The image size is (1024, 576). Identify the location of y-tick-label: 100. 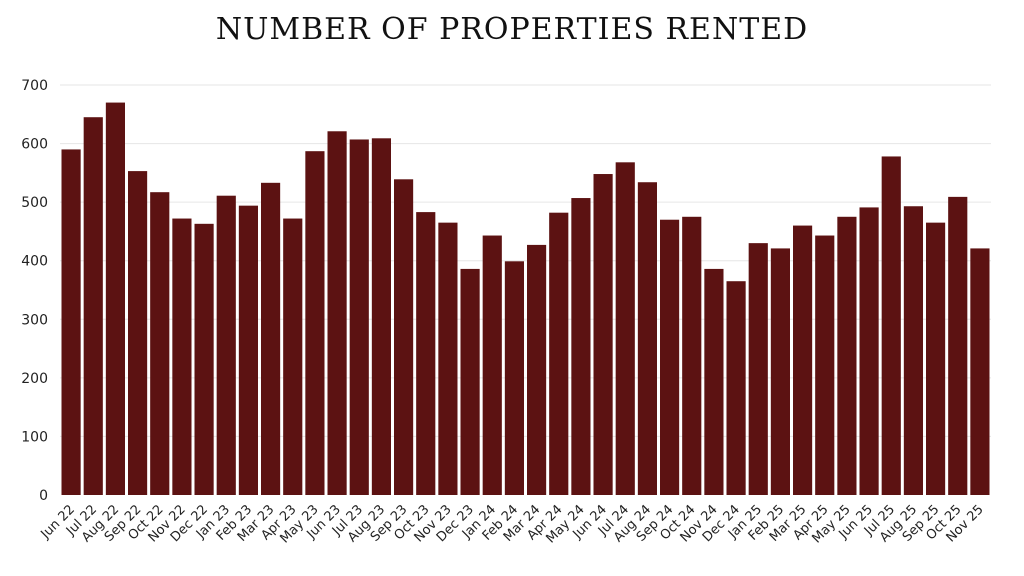
(34, 437).